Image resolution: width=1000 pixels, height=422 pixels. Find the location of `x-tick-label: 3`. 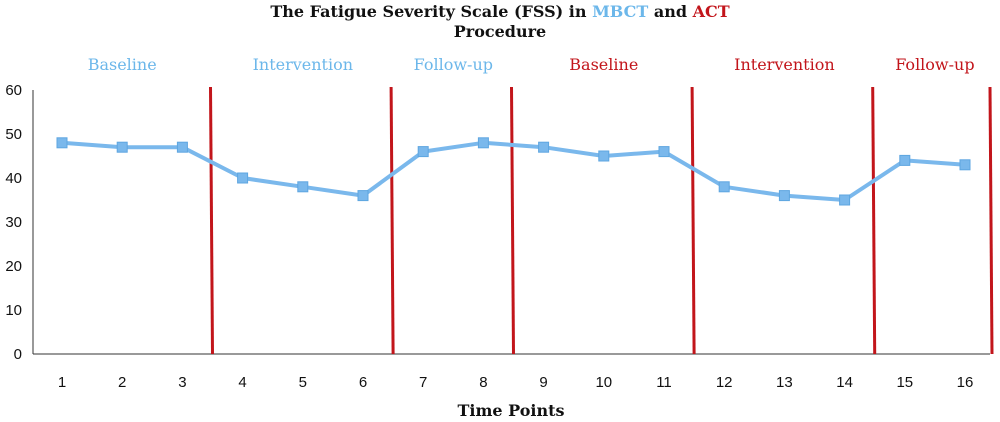

x-tick-label: 3 is located at coordinates (182, 382).